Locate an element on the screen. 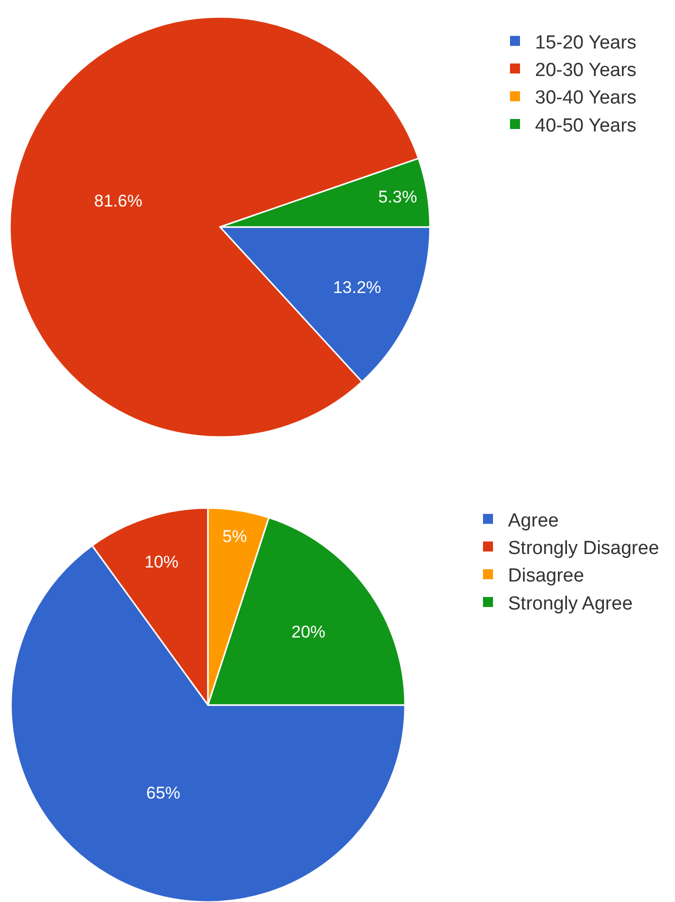 This screenshot has height=902, width=675. legend-label: Agree is located at coordinates (533, 521).